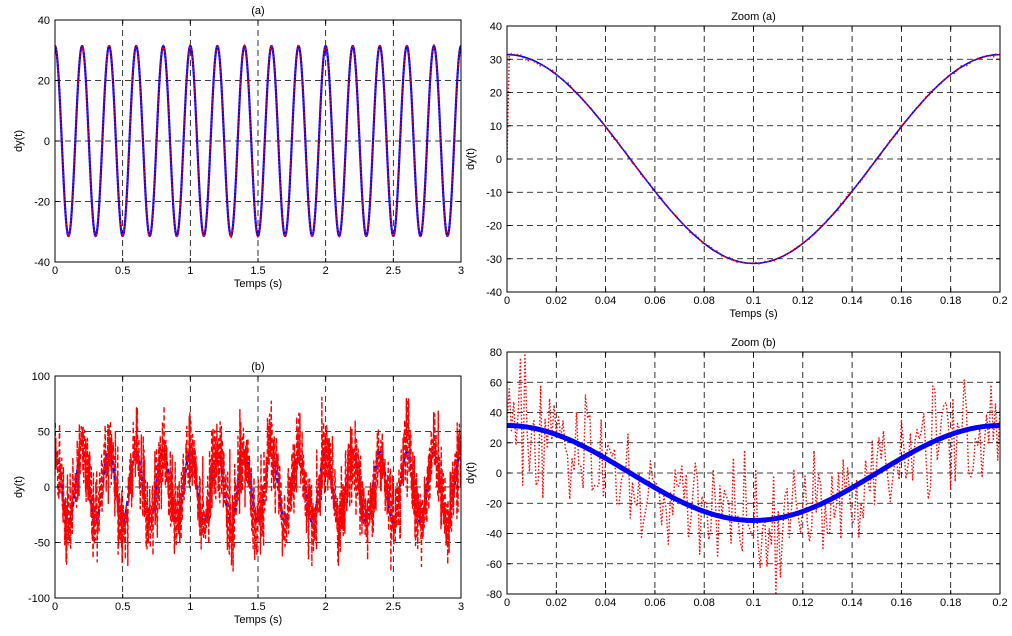 This screenshot has width=1012, height=636. What do you see at coordinates (41, 377) in the screenshot?
I see `y-tick-label: 100` at bounding box center [41, 377].